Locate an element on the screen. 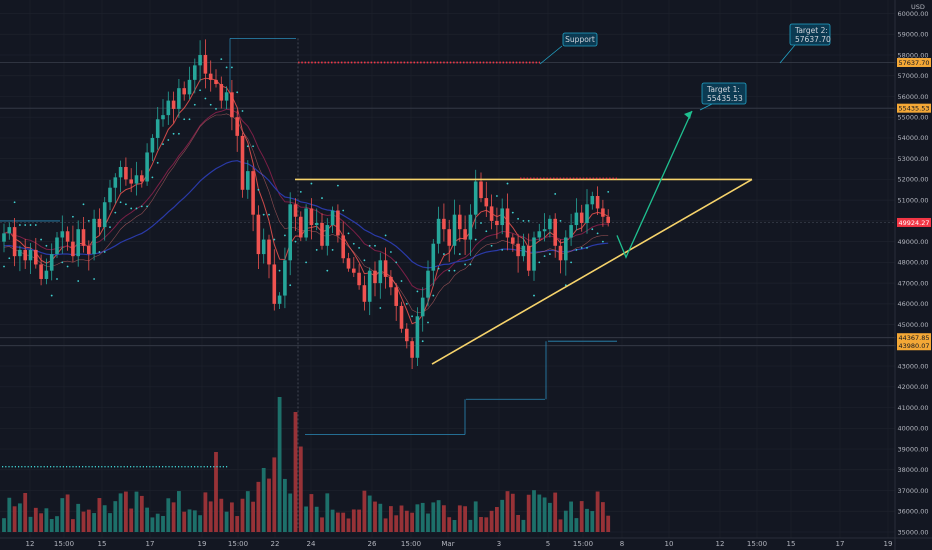  support-callout: Support is located at coordinates (580, 39).